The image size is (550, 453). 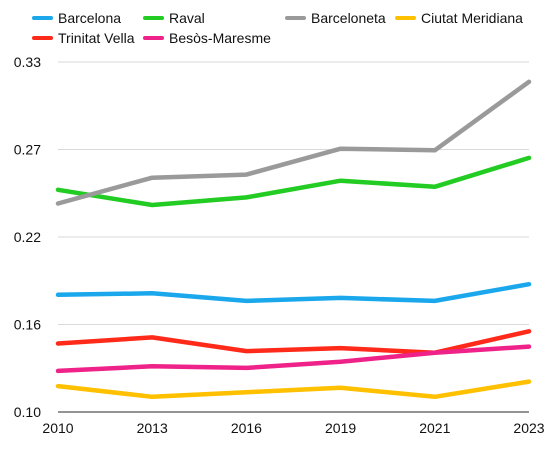 What do you see at coordinates (293, 389) in the screenshot?
I see `series-line-ciutat-meridiana` at bounding box center [293, 389].